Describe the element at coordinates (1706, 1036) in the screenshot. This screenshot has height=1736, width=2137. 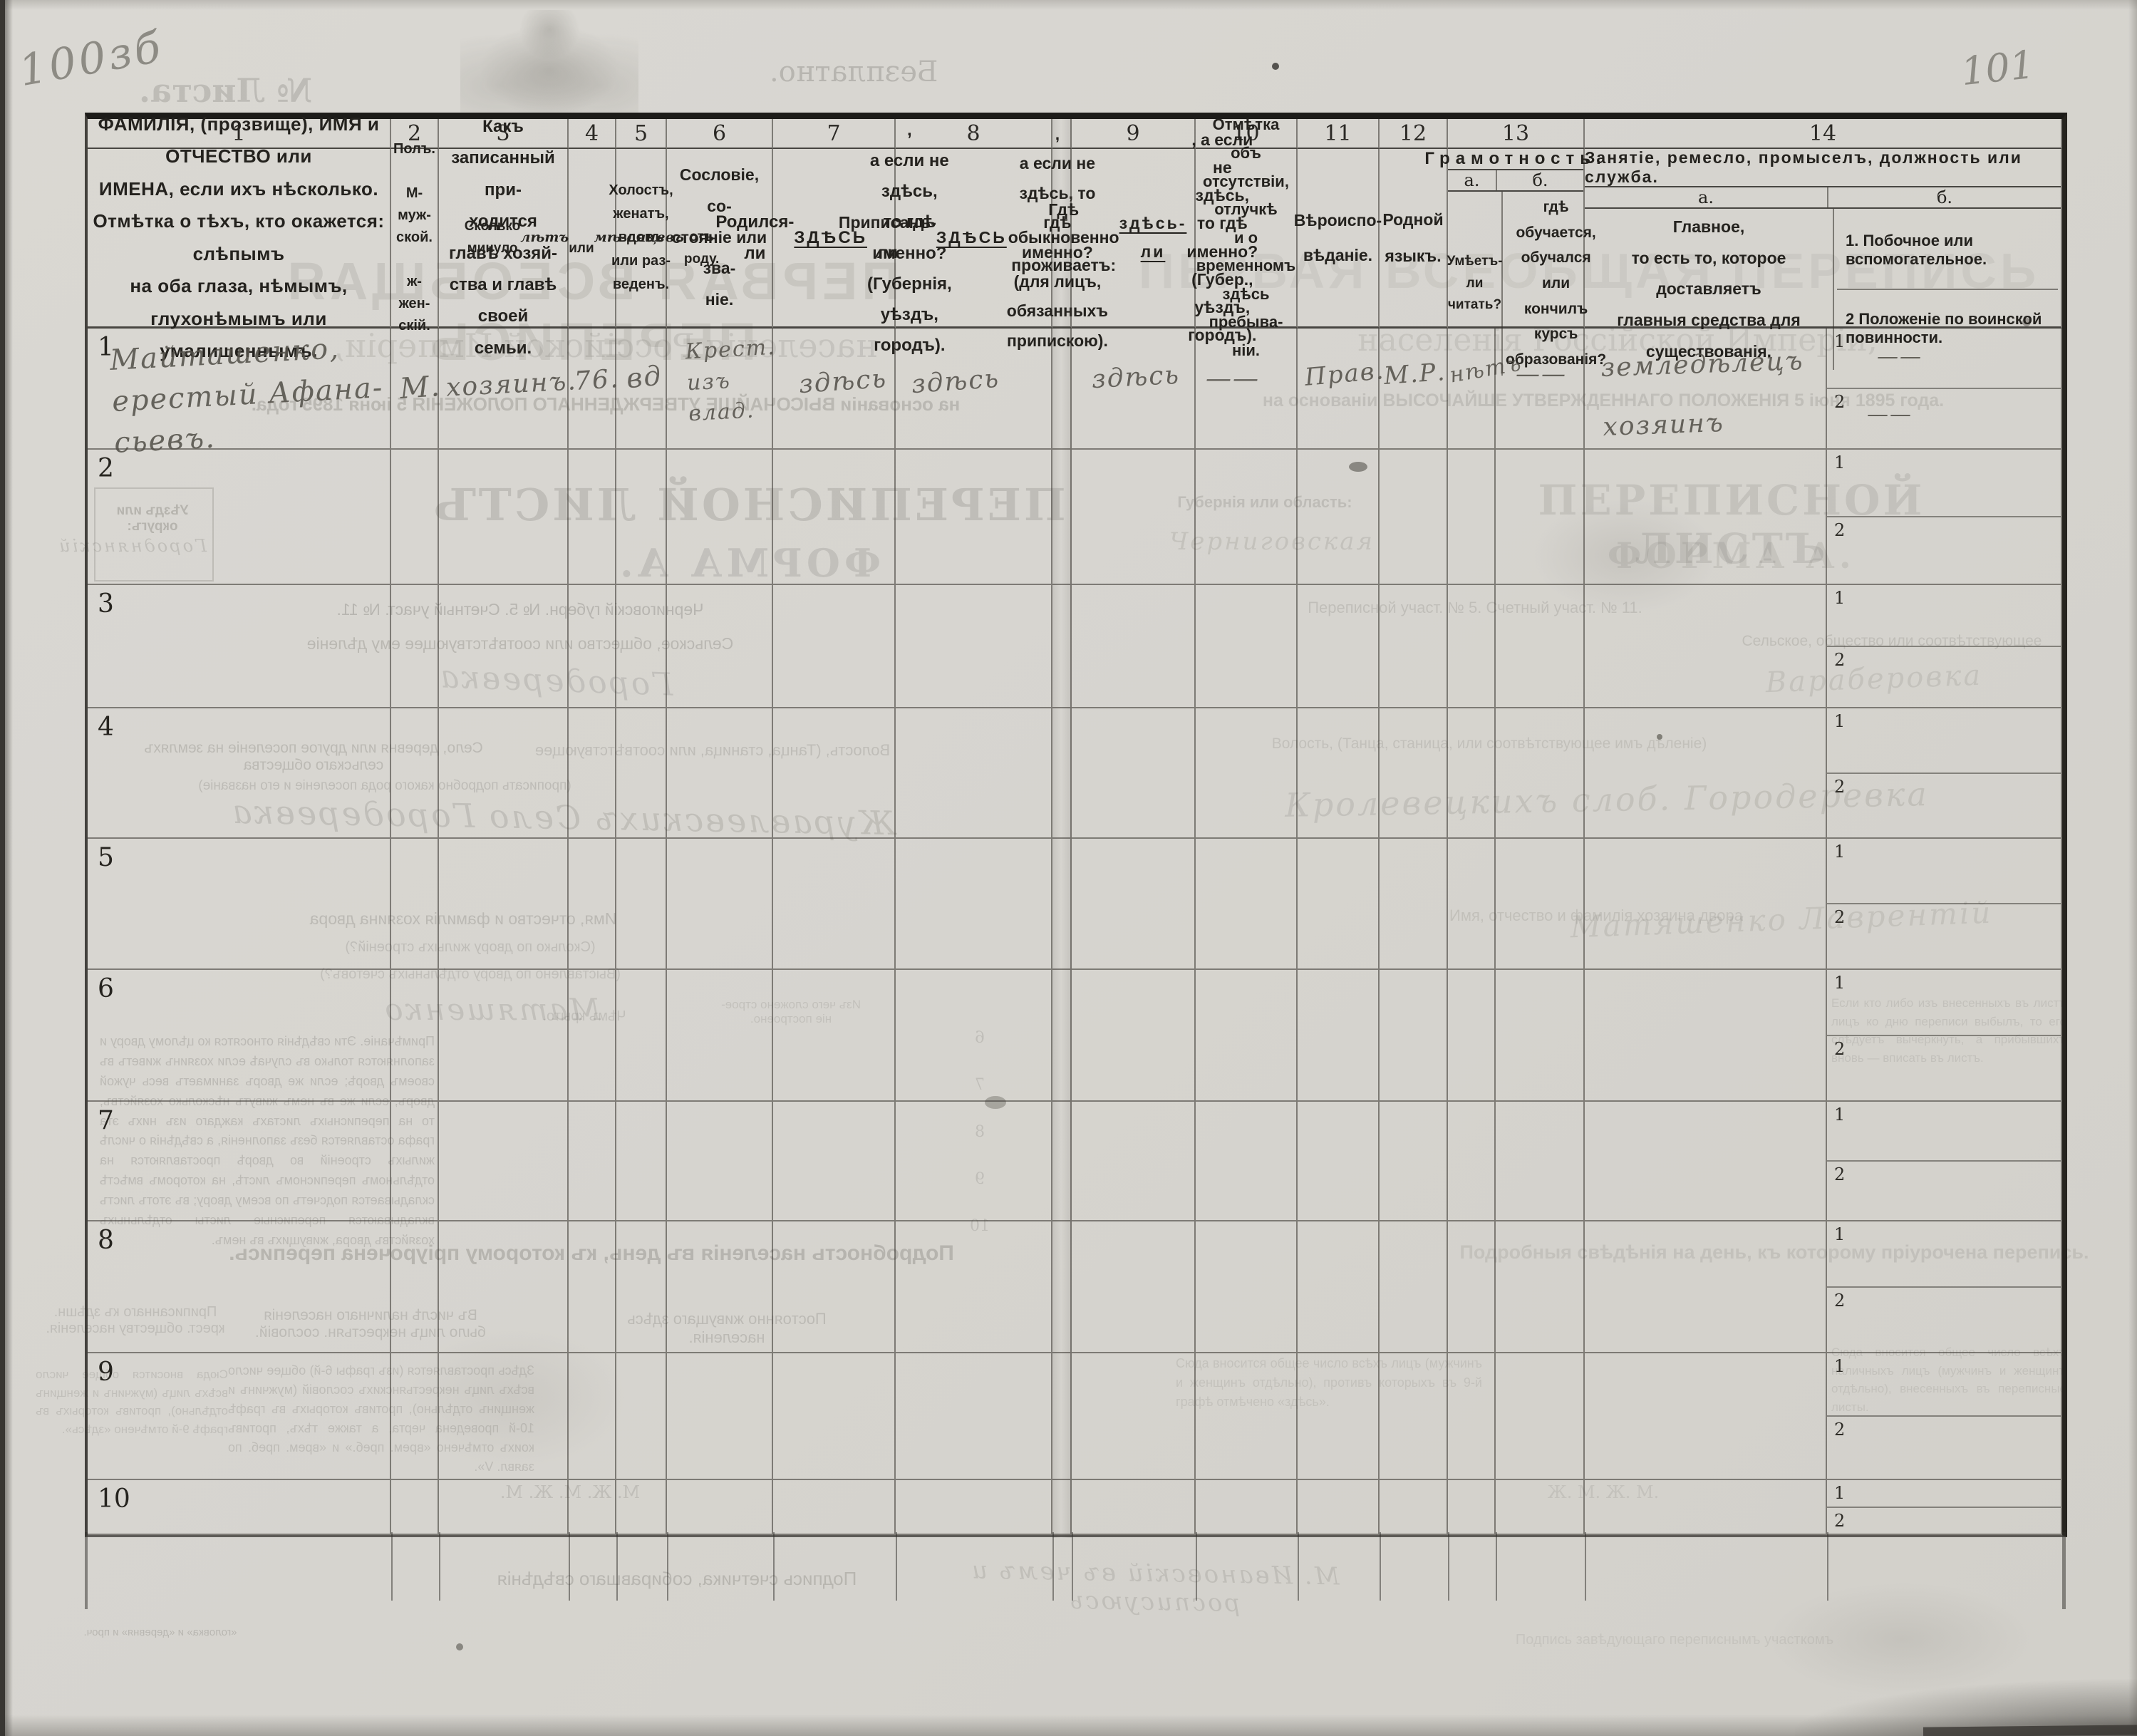
I see `cell-r6-c14a` at that location.